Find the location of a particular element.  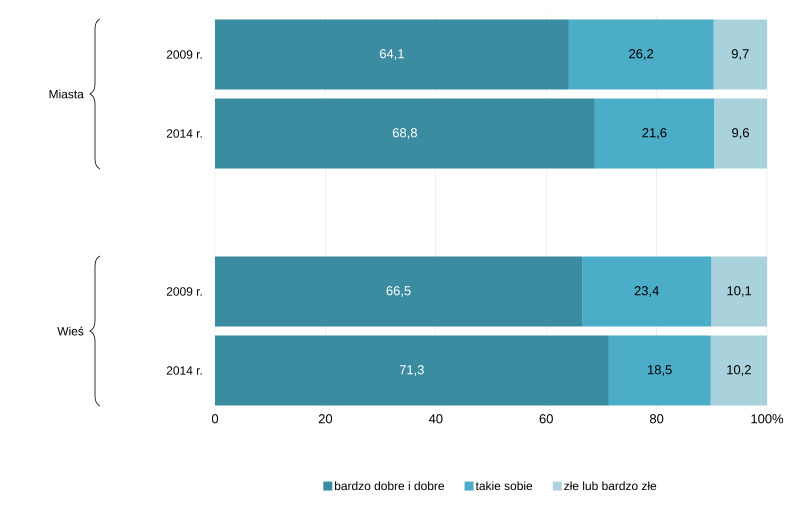

data-label: 18,5 is located at coordinates (660, 370).